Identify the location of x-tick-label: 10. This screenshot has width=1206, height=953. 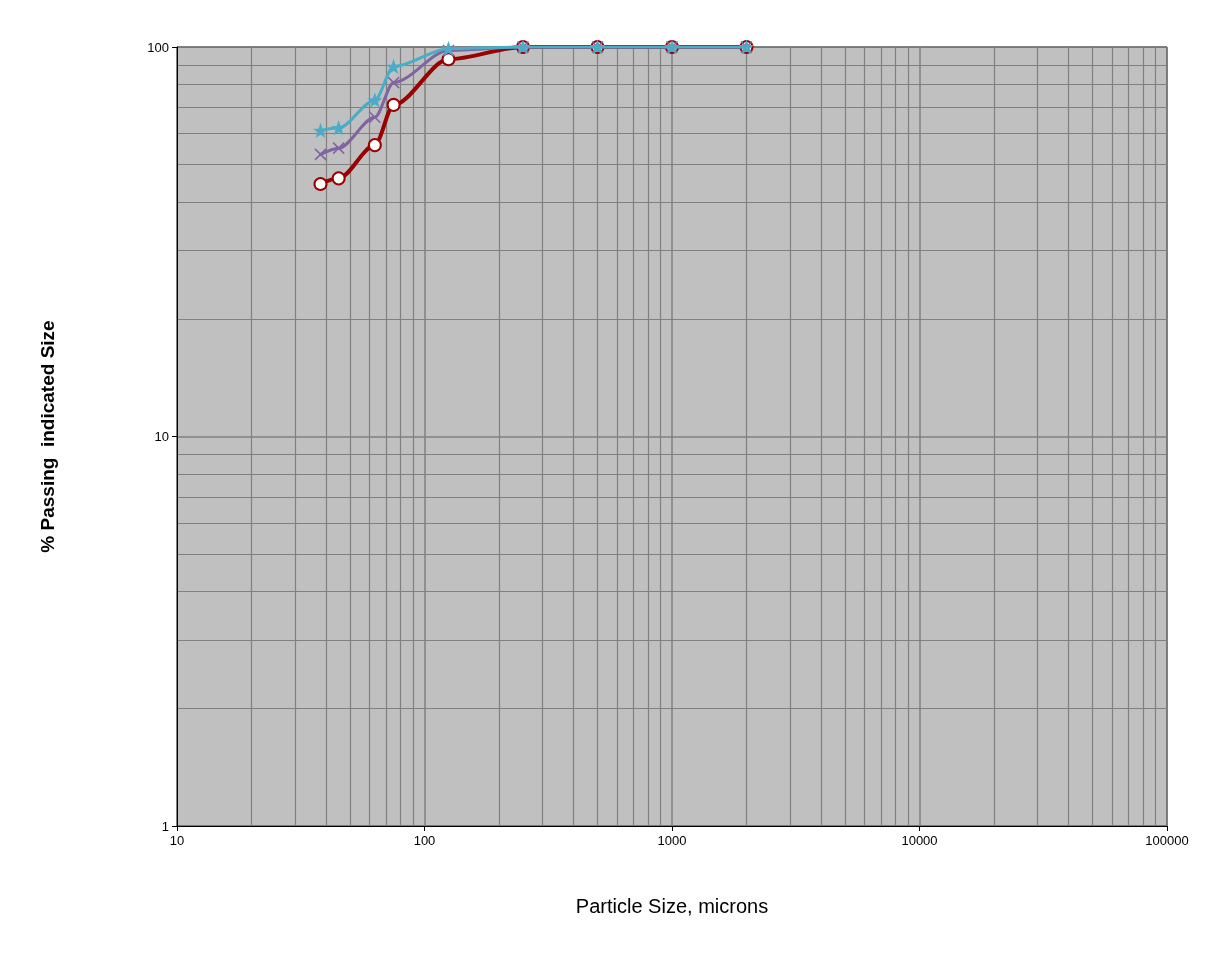
(177, 840).